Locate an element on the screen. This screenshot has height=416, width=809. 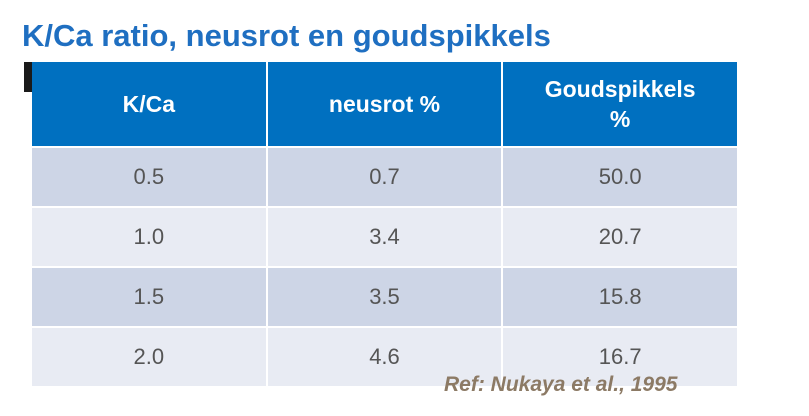
column-header: neusrot % is located at coordinates (384, 104).